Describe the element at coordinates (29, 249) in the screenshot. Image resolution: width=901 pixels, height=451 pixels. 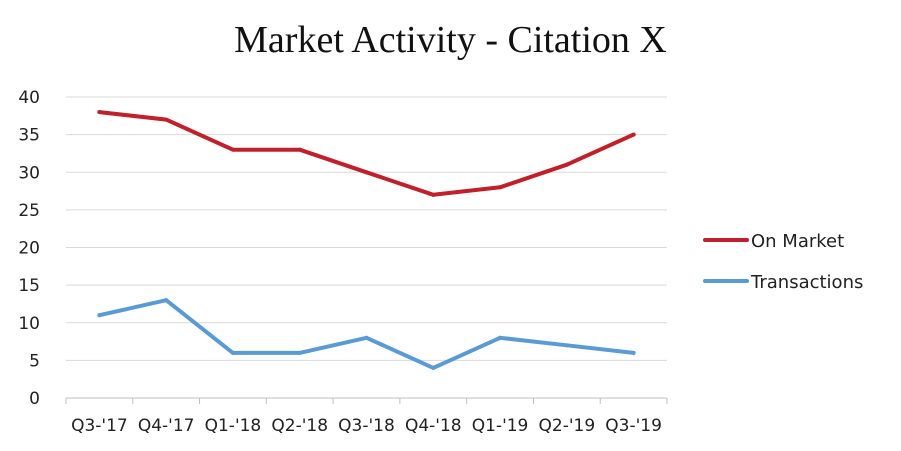
I see `y-tick-label: 20` at that location.